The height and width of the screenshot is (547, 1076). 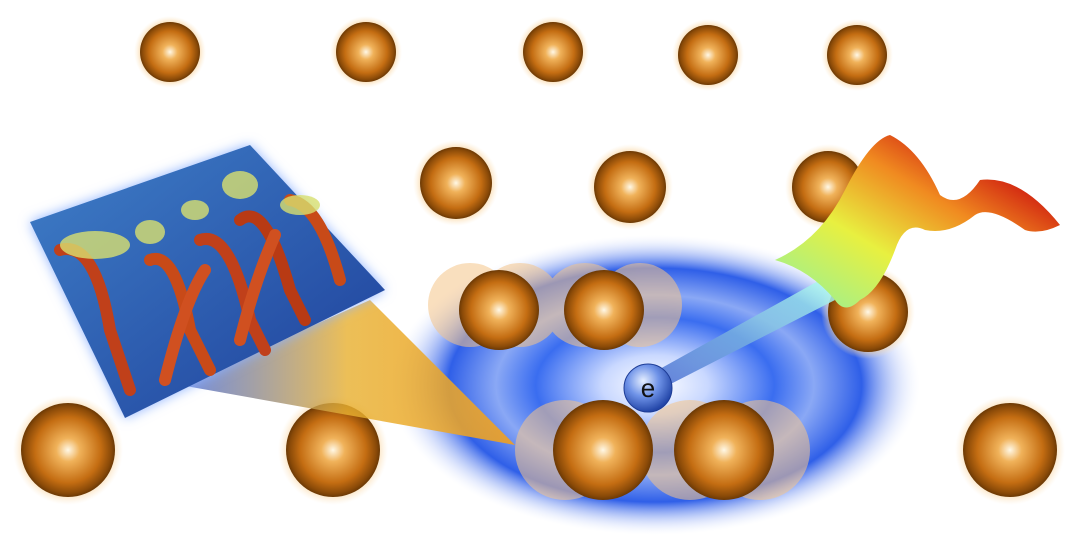 I want to click on electron-label: e, so click(x=648, y=388).